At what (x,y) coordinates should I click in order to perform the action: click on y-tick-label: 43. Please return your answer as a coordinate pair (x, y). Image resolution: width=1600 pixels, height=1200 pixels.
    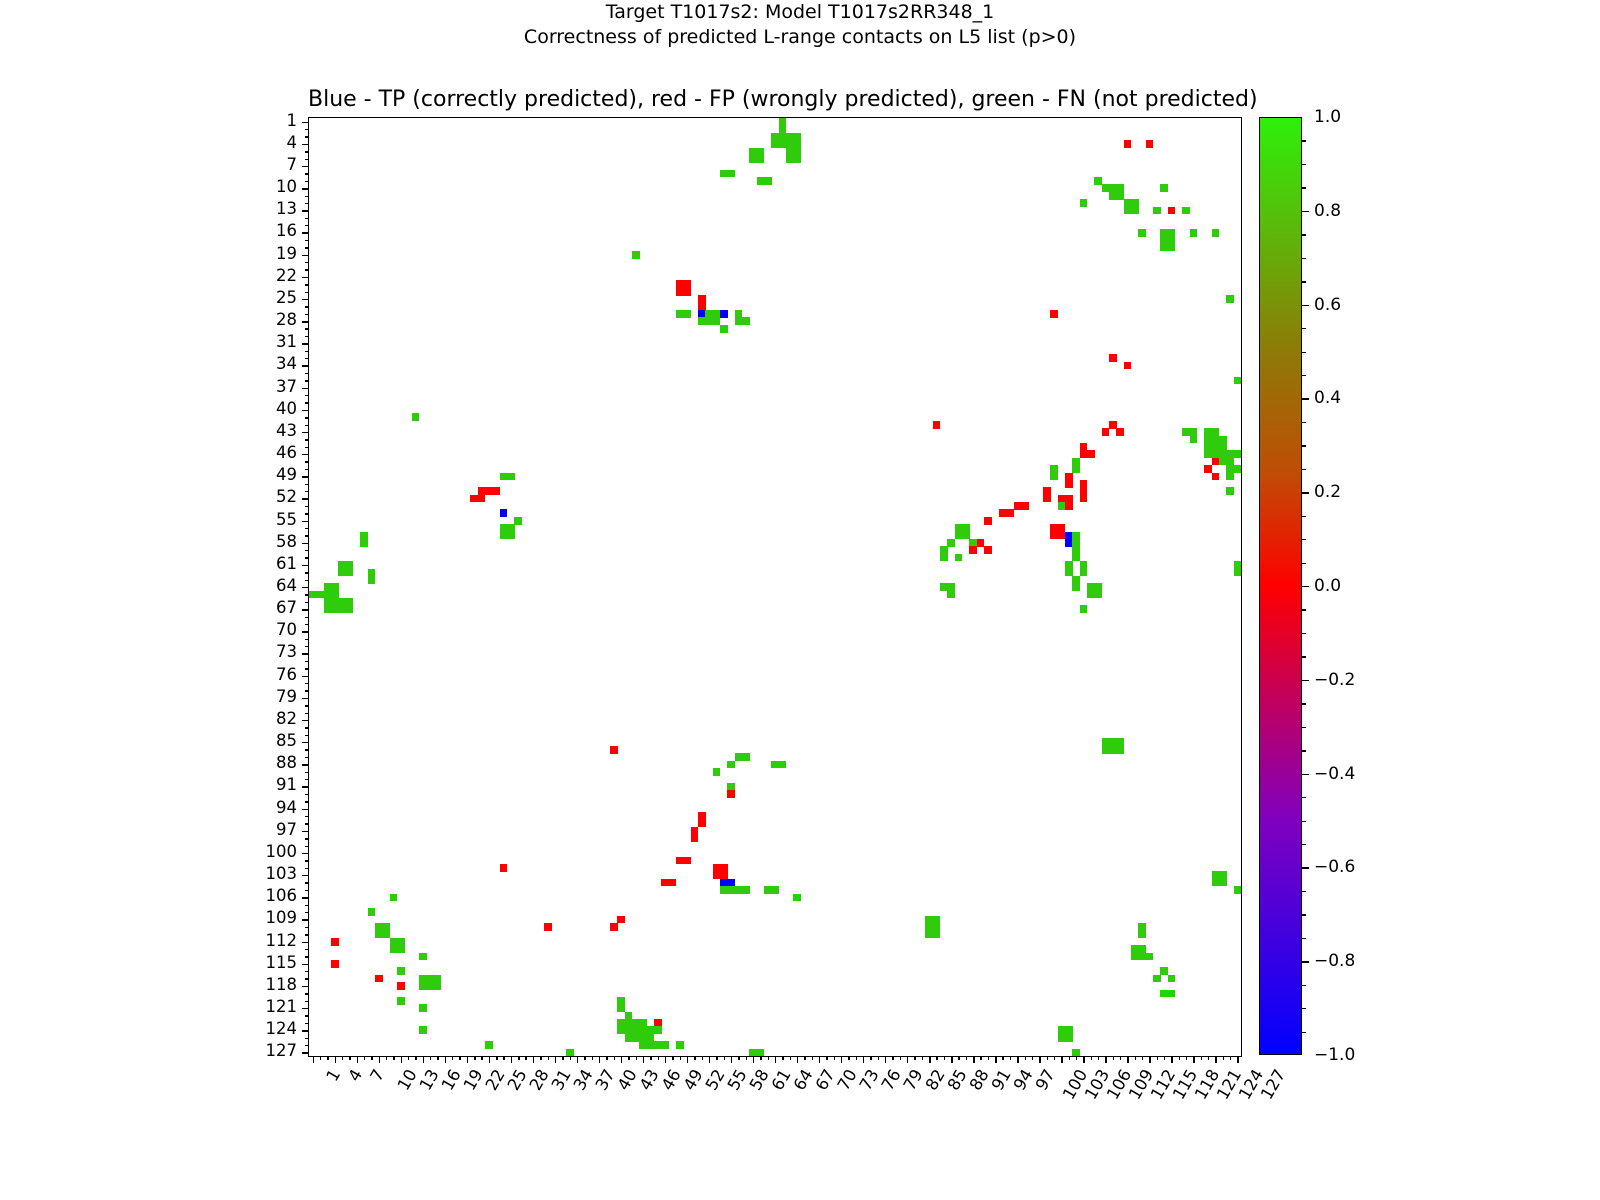
    Looking at the image, I should click on (286, 430).